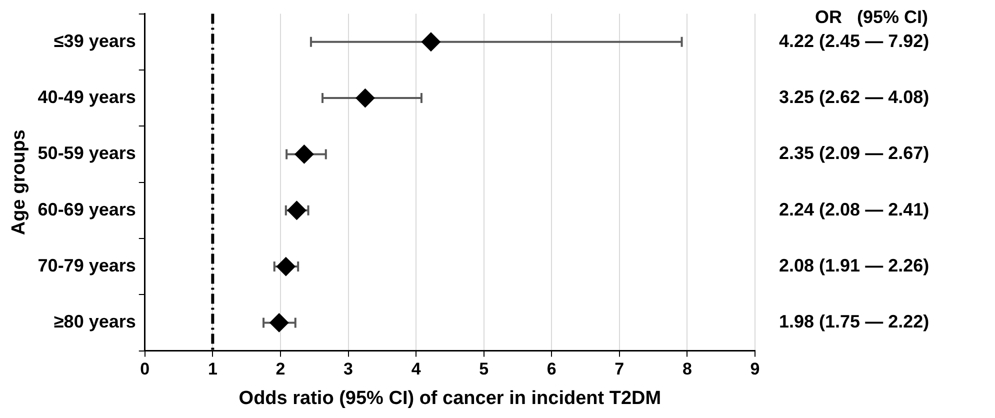 The width and height of the screenshot is (995, 418). I want to click on data-label: 1.98 (1.75 — 2.22), so click(854, 322).